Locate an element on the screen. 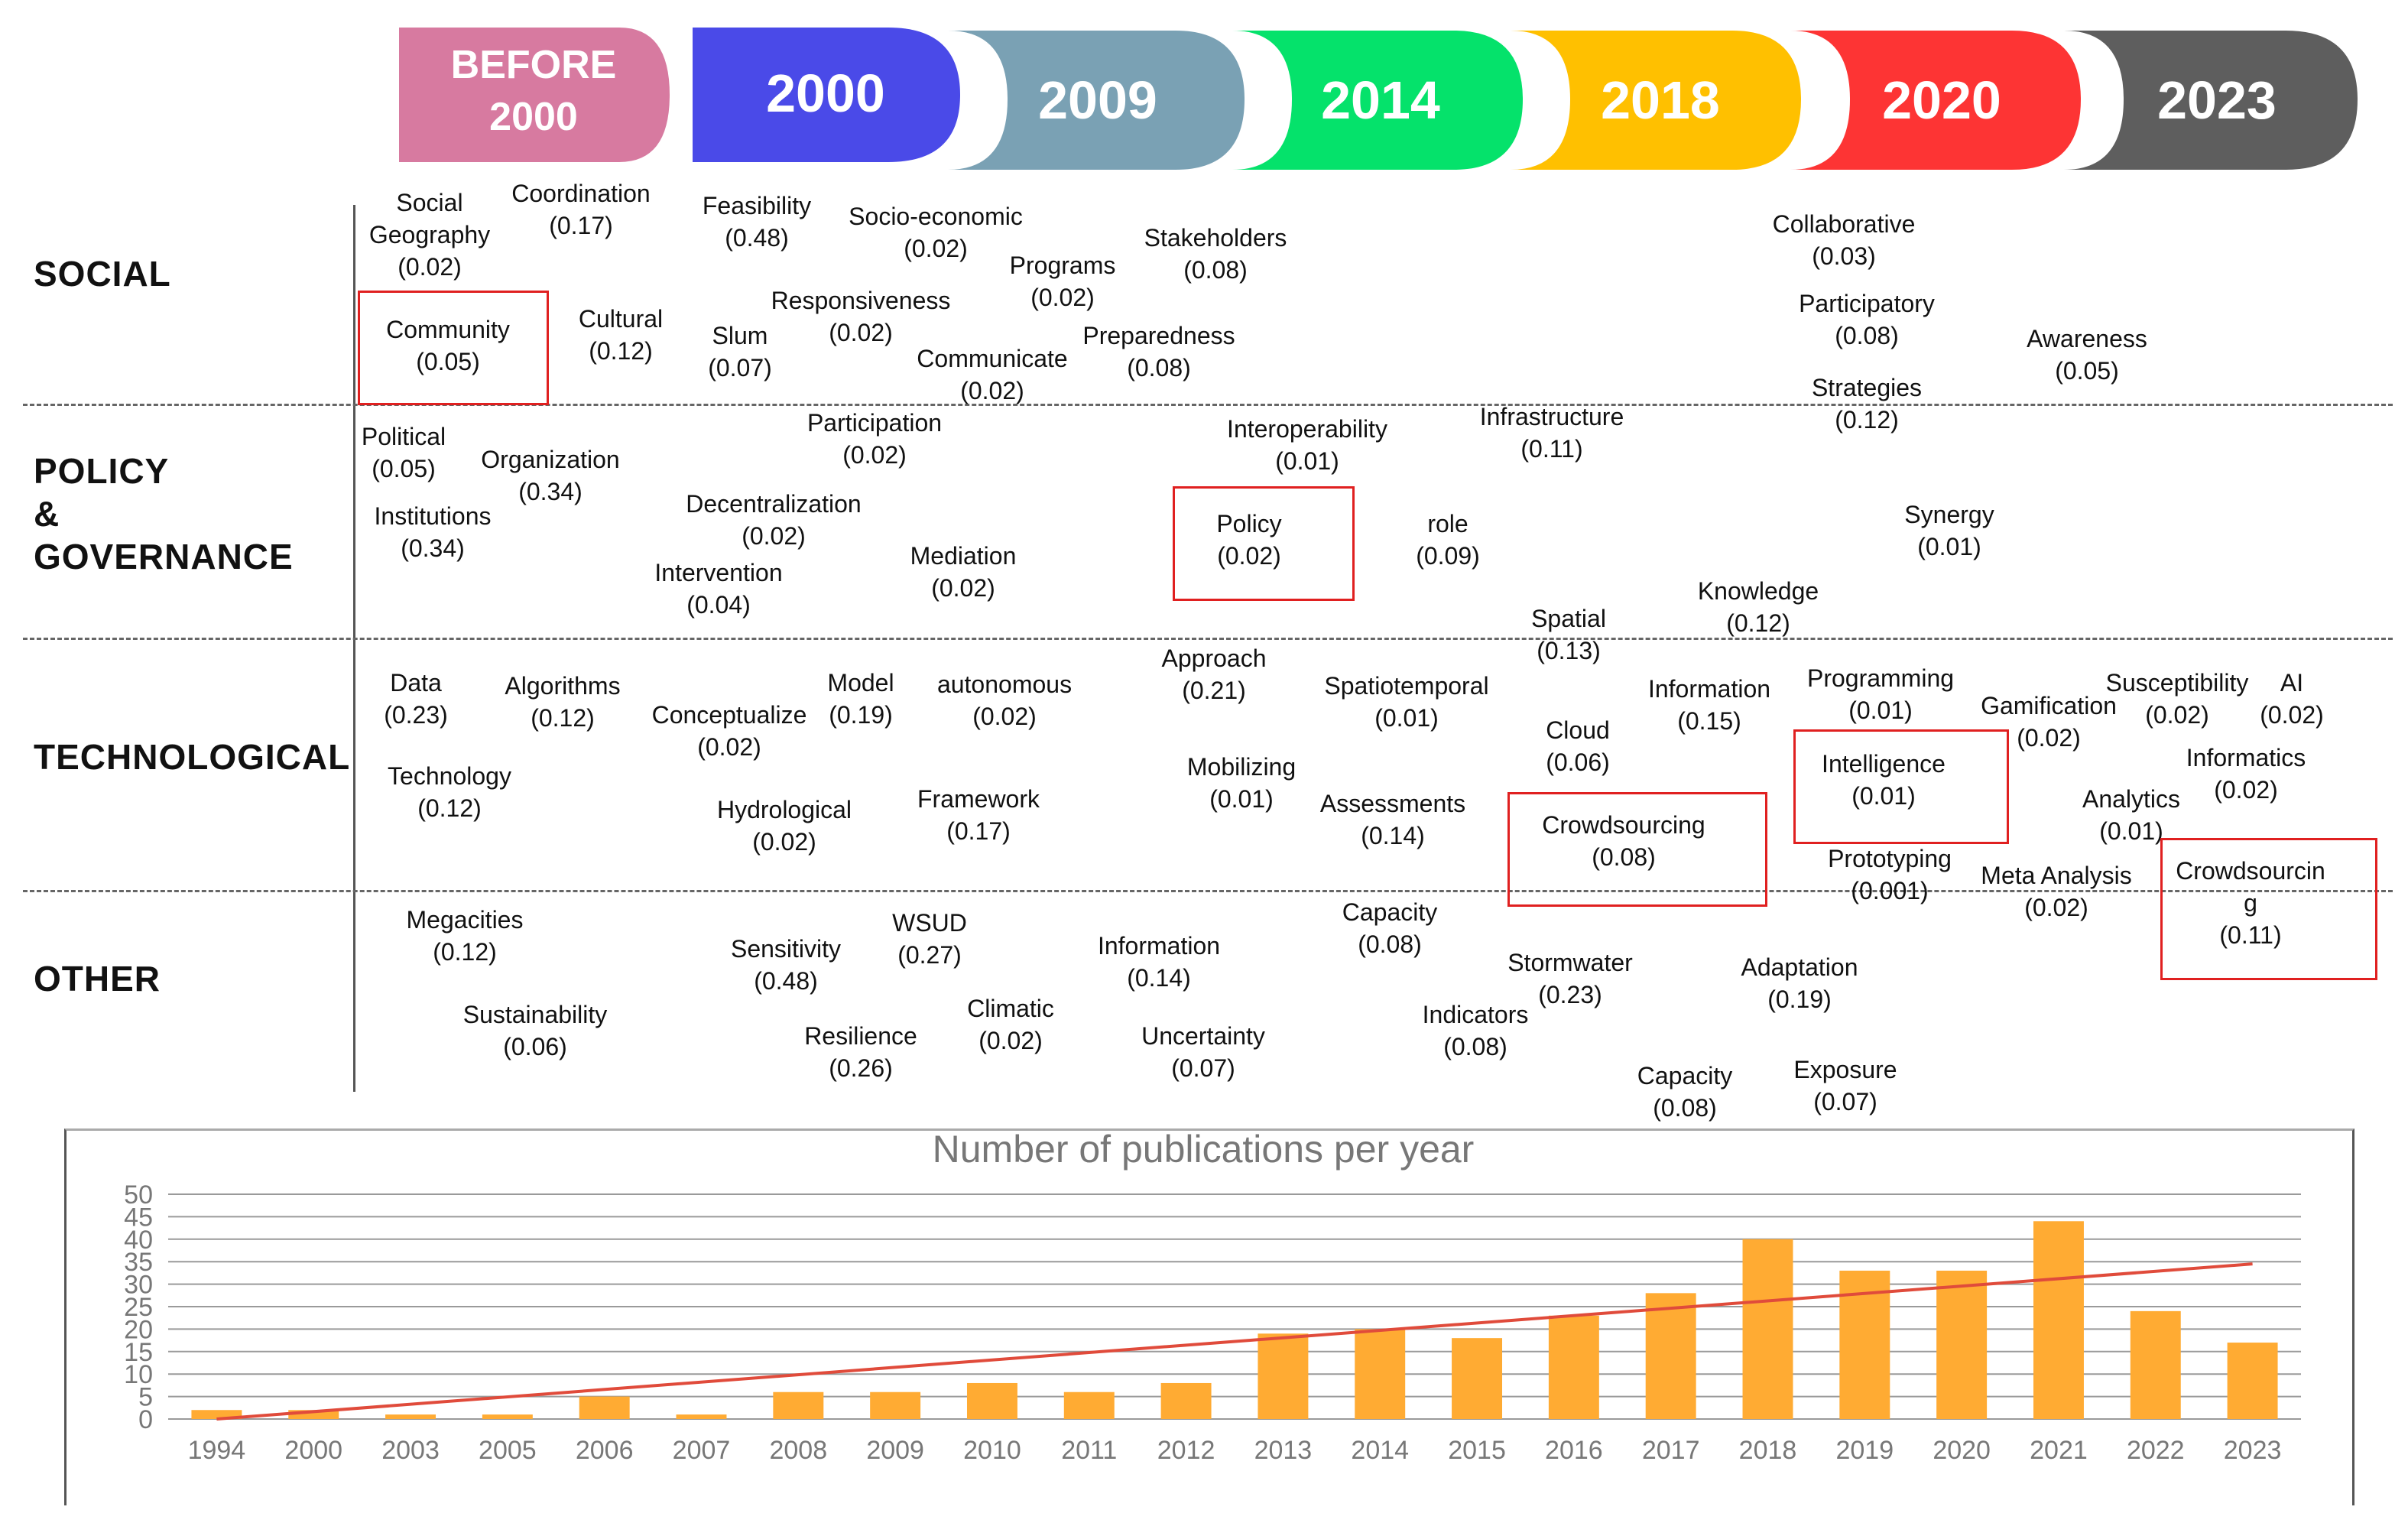 The width and height of the screenshot is (2408, 1523). keyword-term: Uncertainty (0.07) is located at coordinates (1203, 1052).